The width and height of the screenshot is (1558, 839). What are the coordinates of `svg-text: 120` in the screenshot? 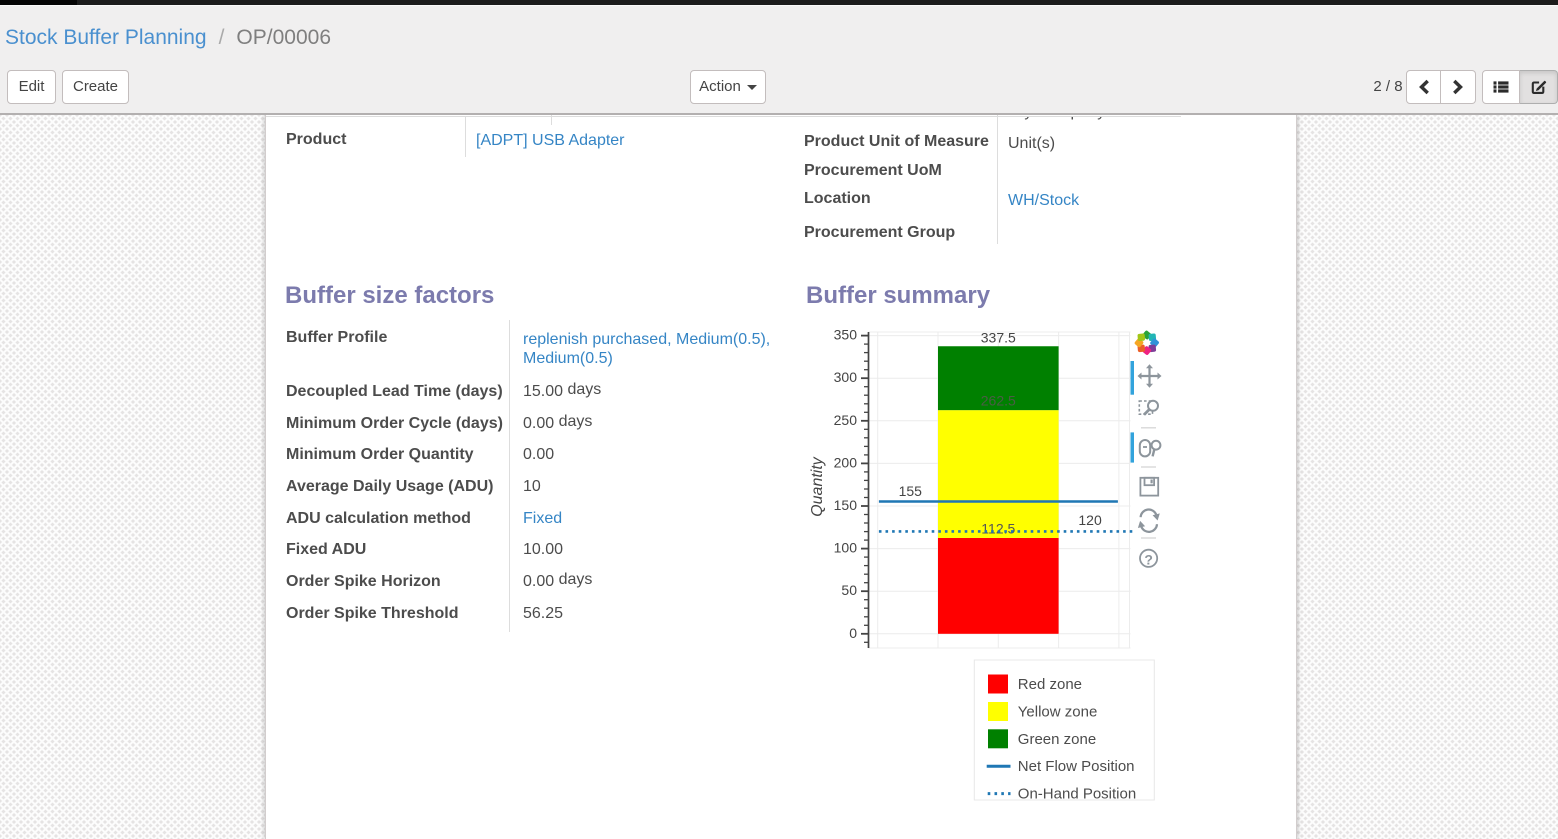 It's located at (1090, 520).